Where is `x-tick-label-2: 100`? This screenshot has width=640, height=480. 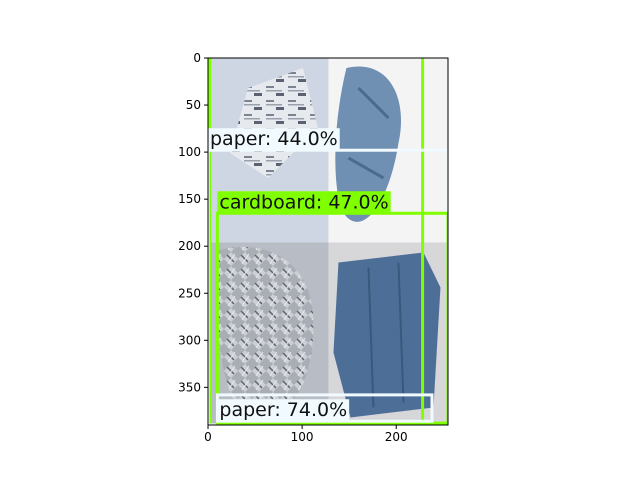
x-tick-label-2: 100 is located at coordinates (302, 437).